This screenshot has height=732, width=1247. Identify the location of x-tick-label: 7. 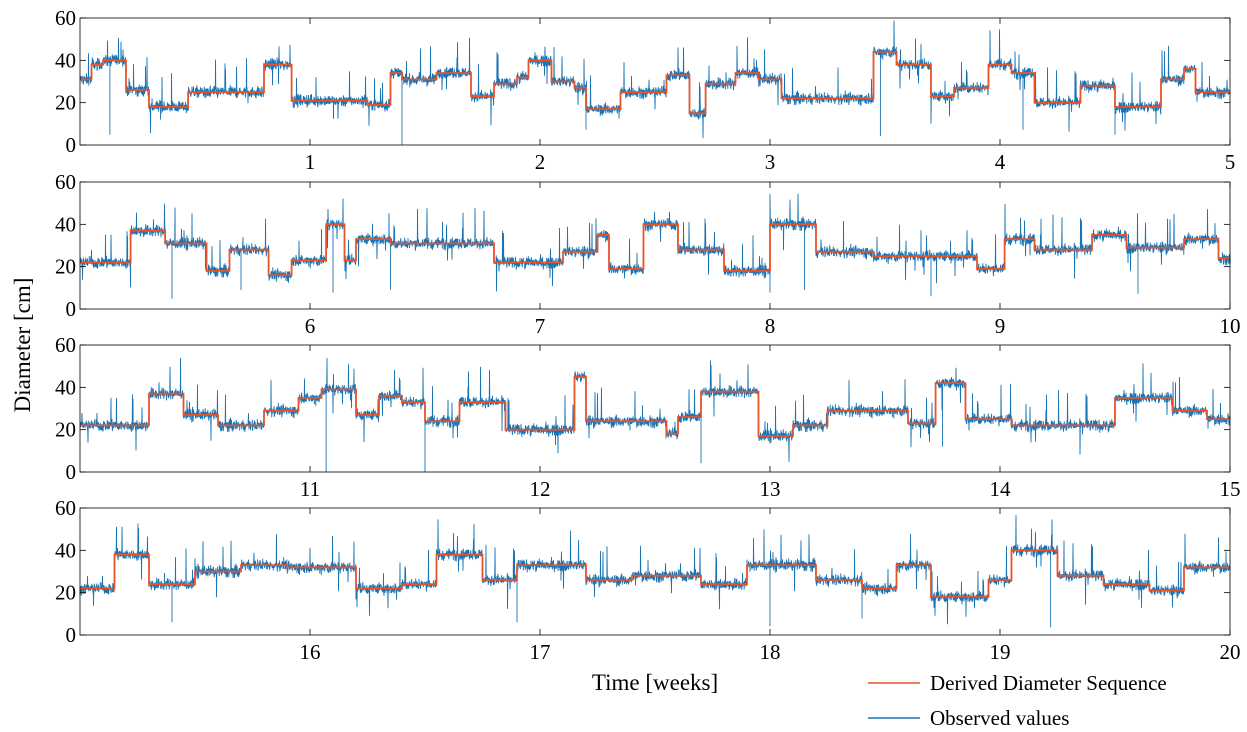
(540, 326).